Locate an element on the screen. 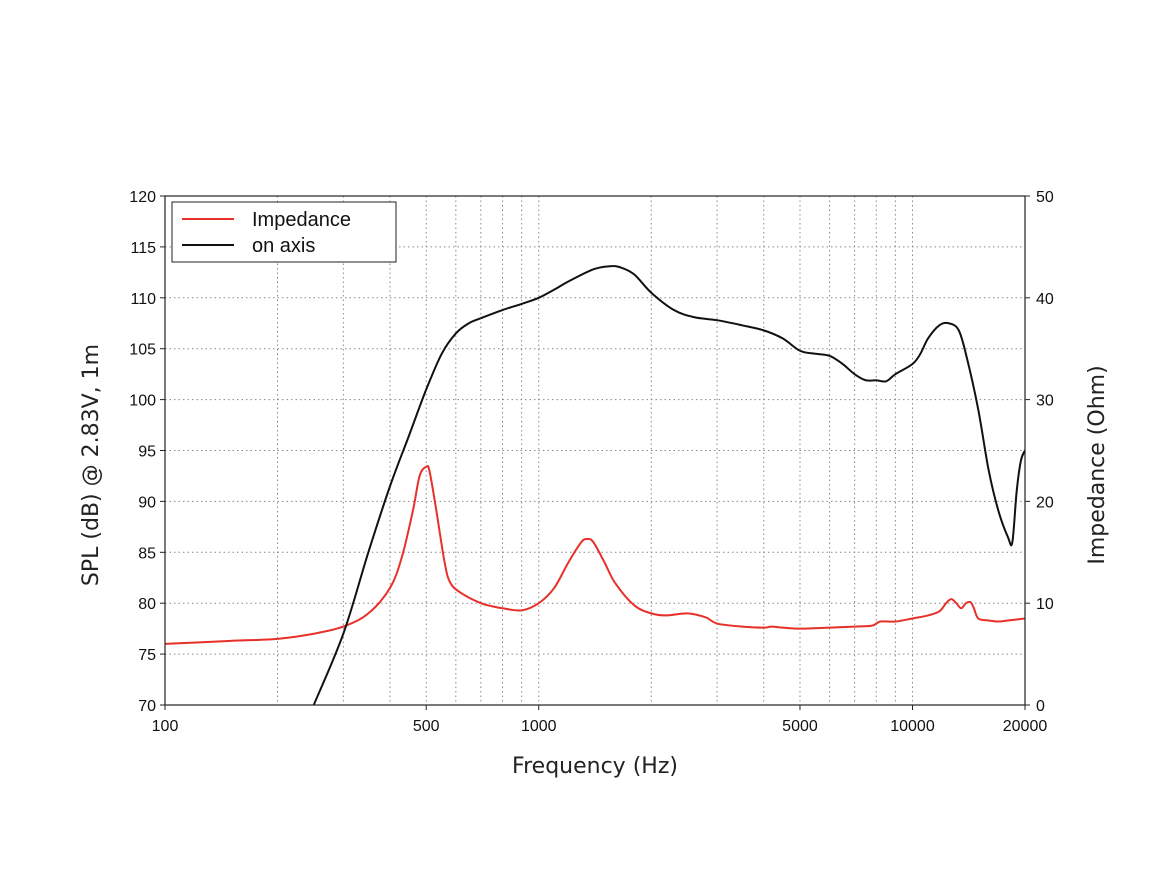  y-right-tick-label-50: 50 is located at coordinates (1045, 197).